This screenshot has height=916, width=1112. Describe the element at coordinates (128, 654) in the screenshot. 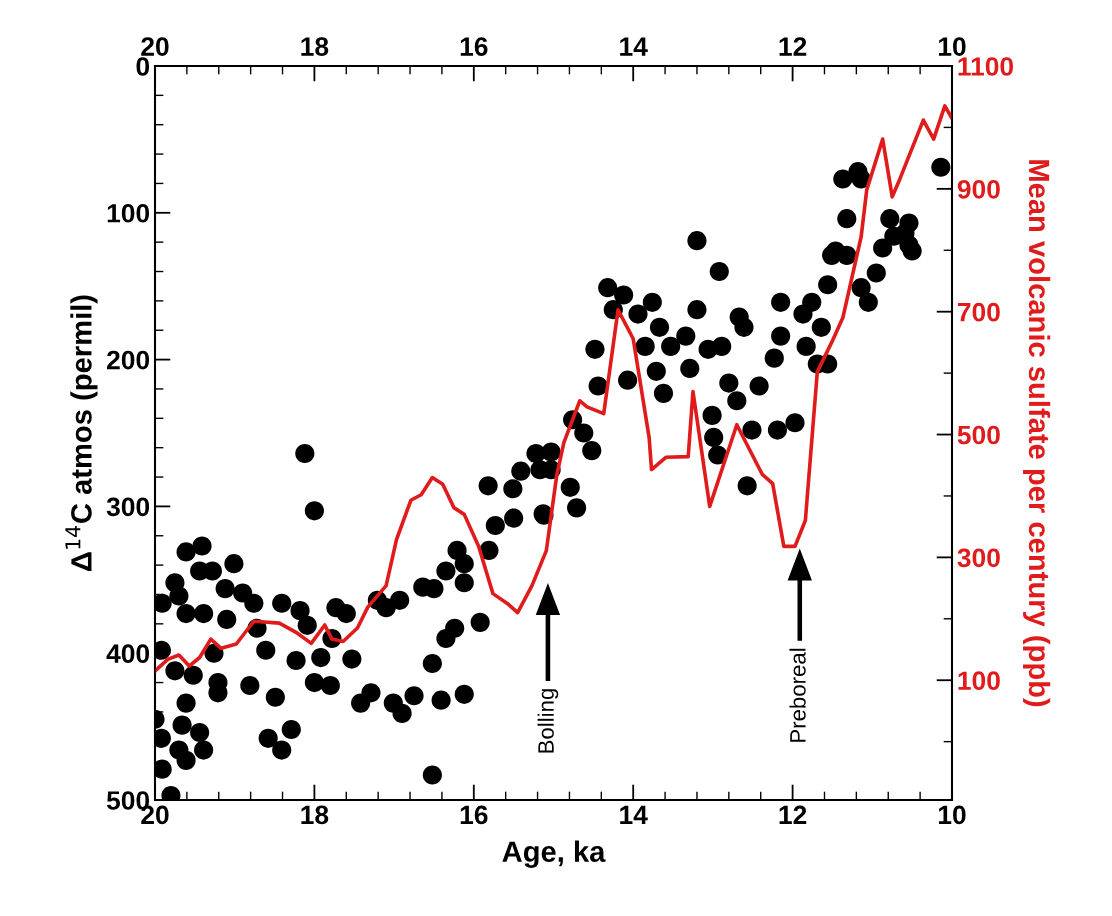

I see `y-tick-label: 400` at that location.